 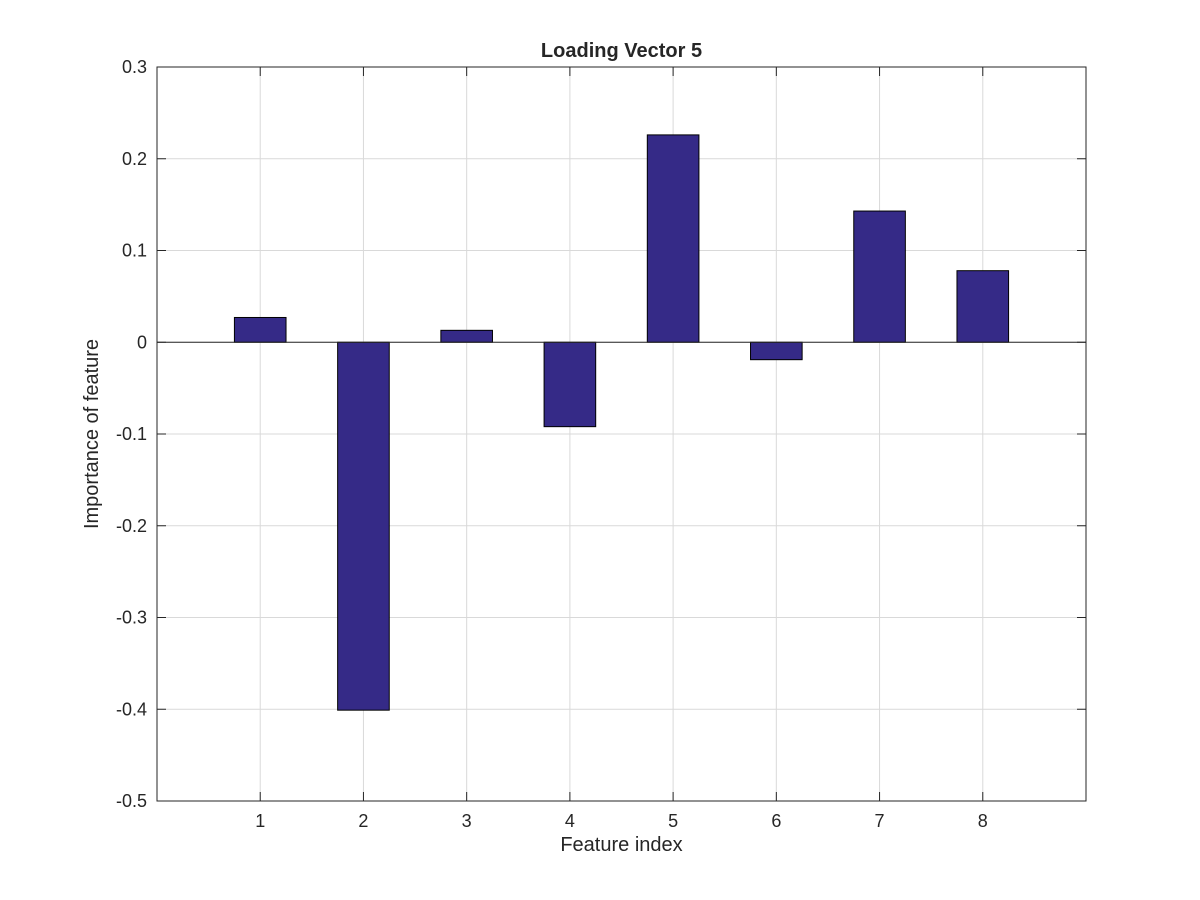 I want to click on x-tick-label: 3, so click(x=467, y=821).